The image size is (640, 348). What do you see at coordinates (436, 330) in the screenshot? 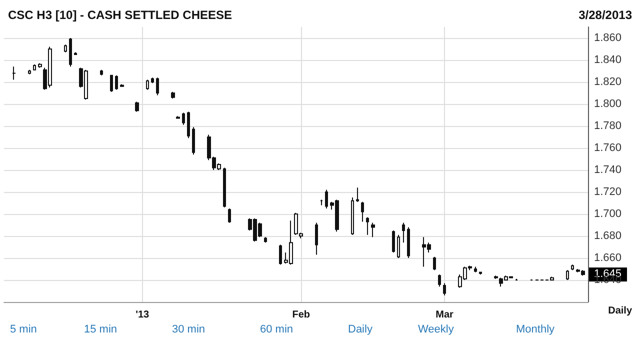
I see `text: Weekly` at bounding box center [436, 330].